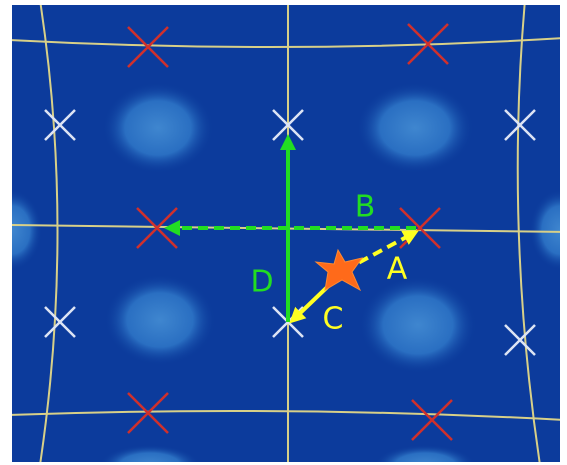  What do you see at coordinates (261, 282) in the screenshot?
I see `label-d: D` at bounding box center [261, 282].